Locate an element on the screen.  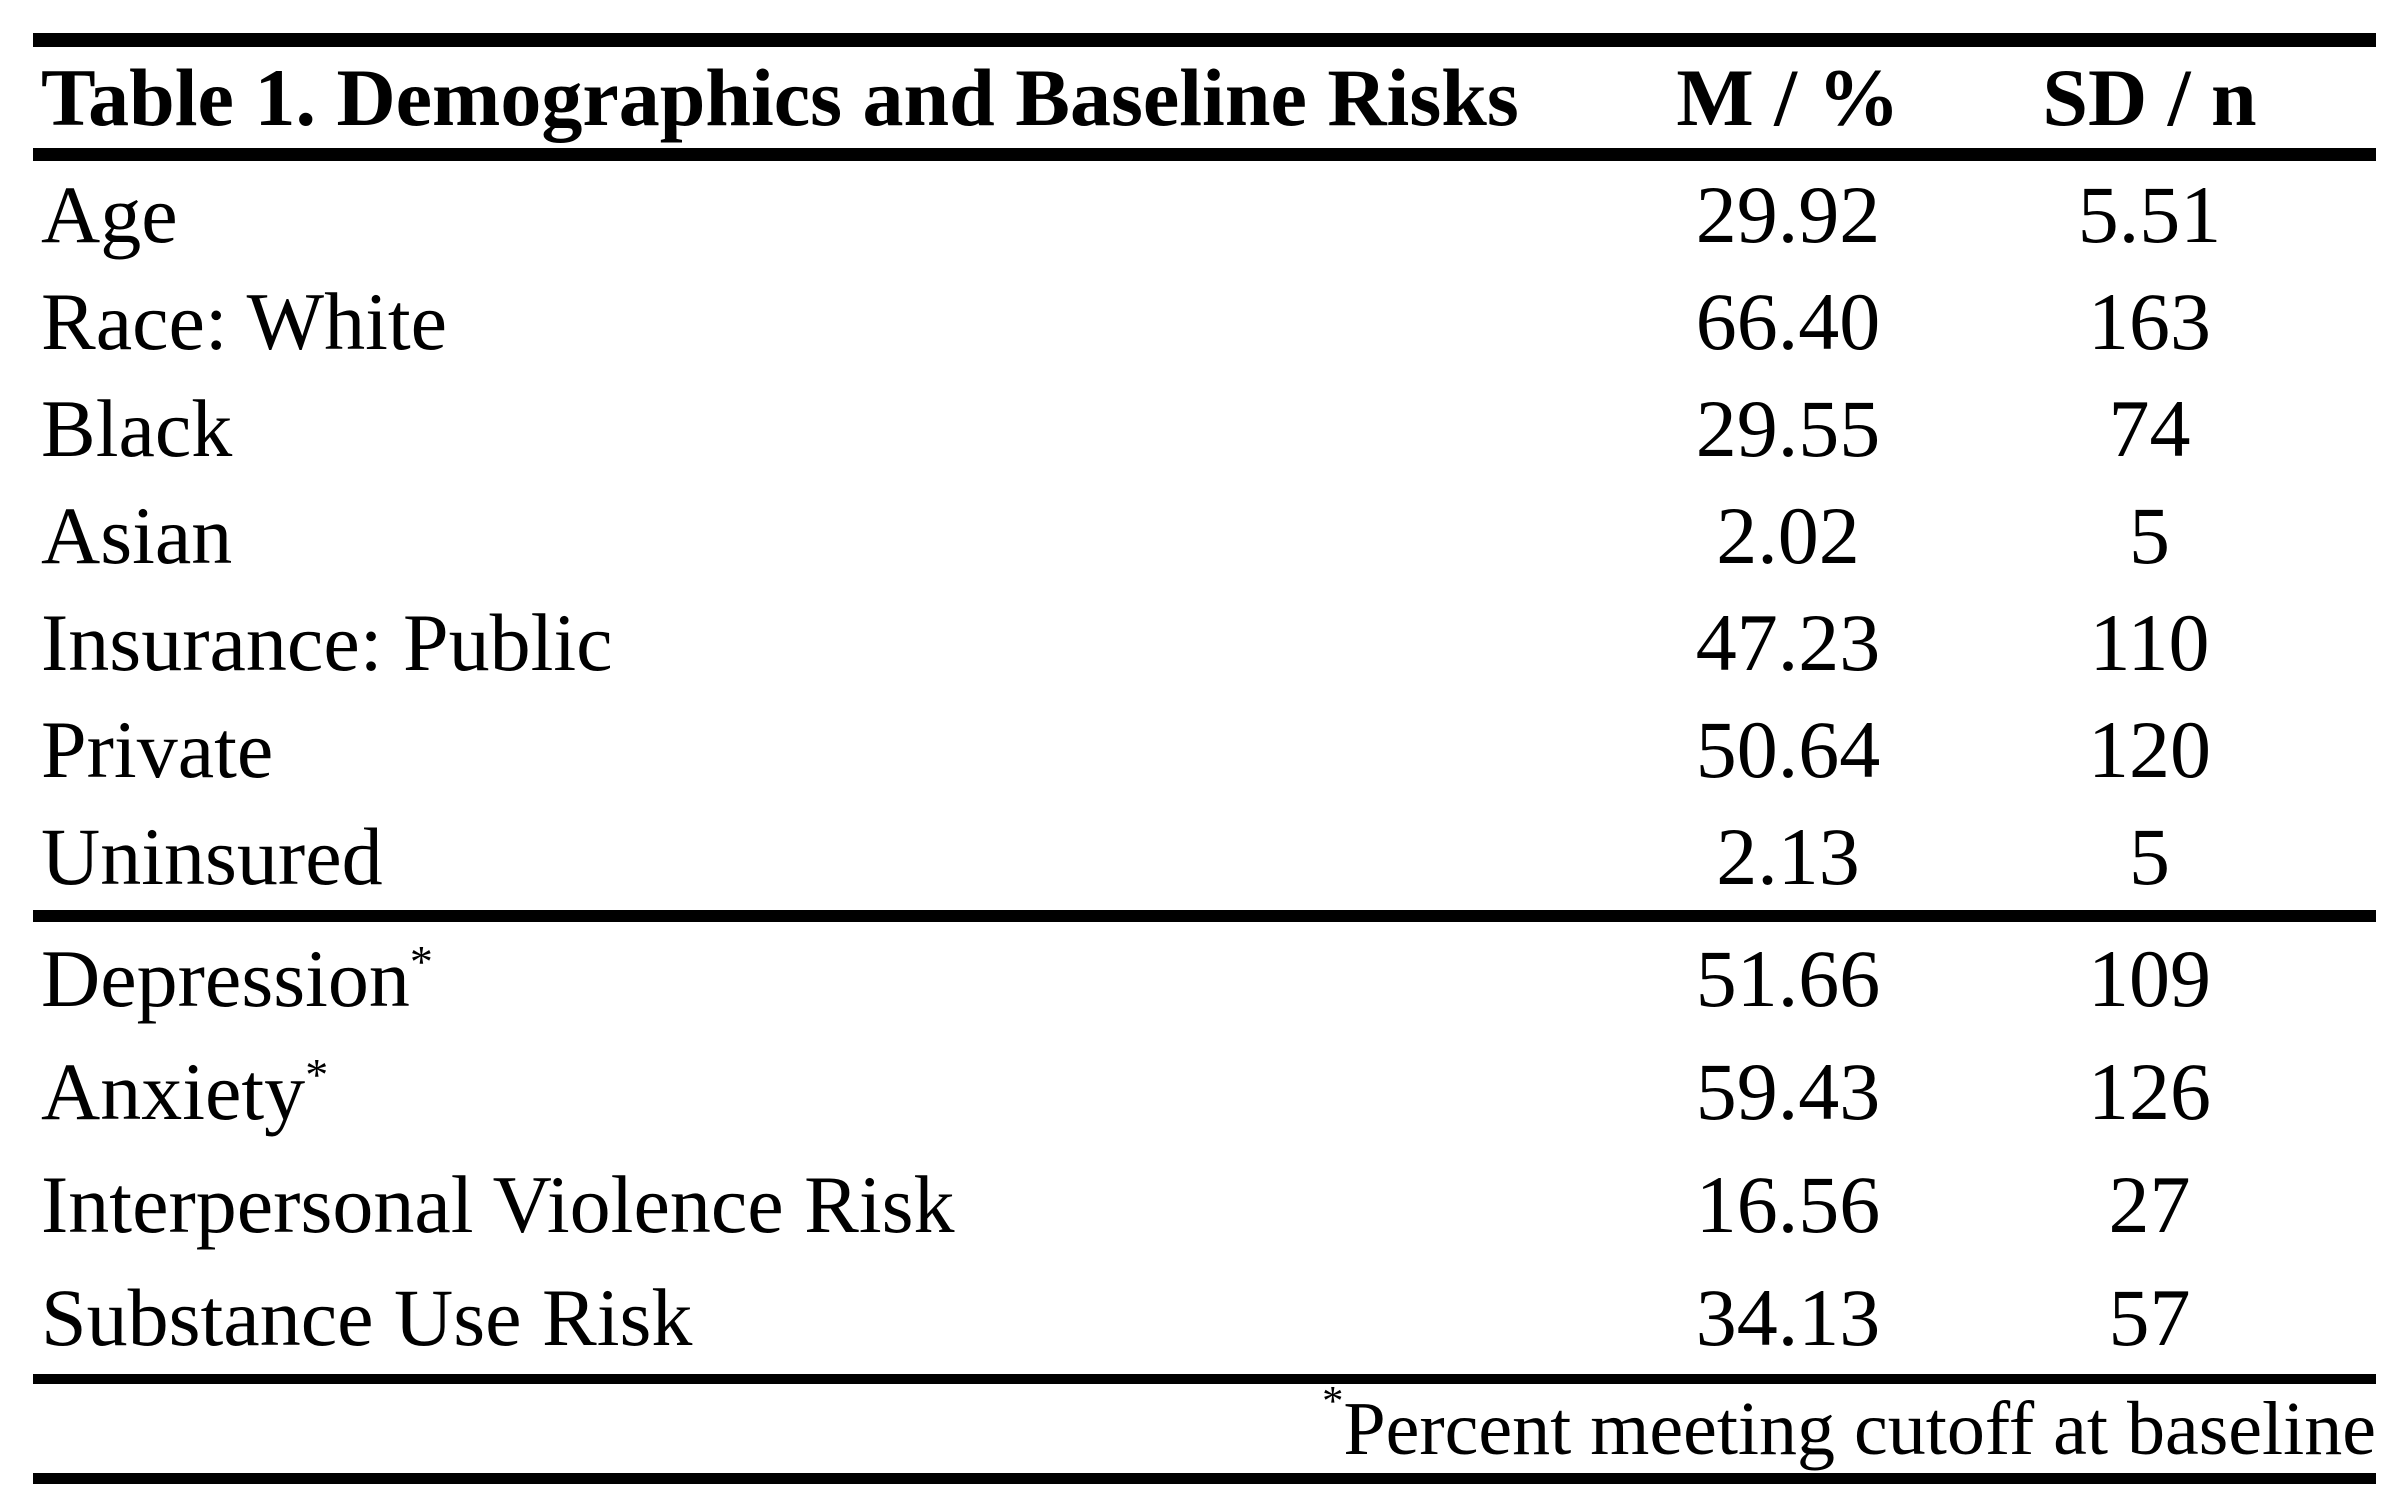
m-value: 50.64 is located at coordinates (1788, 749).